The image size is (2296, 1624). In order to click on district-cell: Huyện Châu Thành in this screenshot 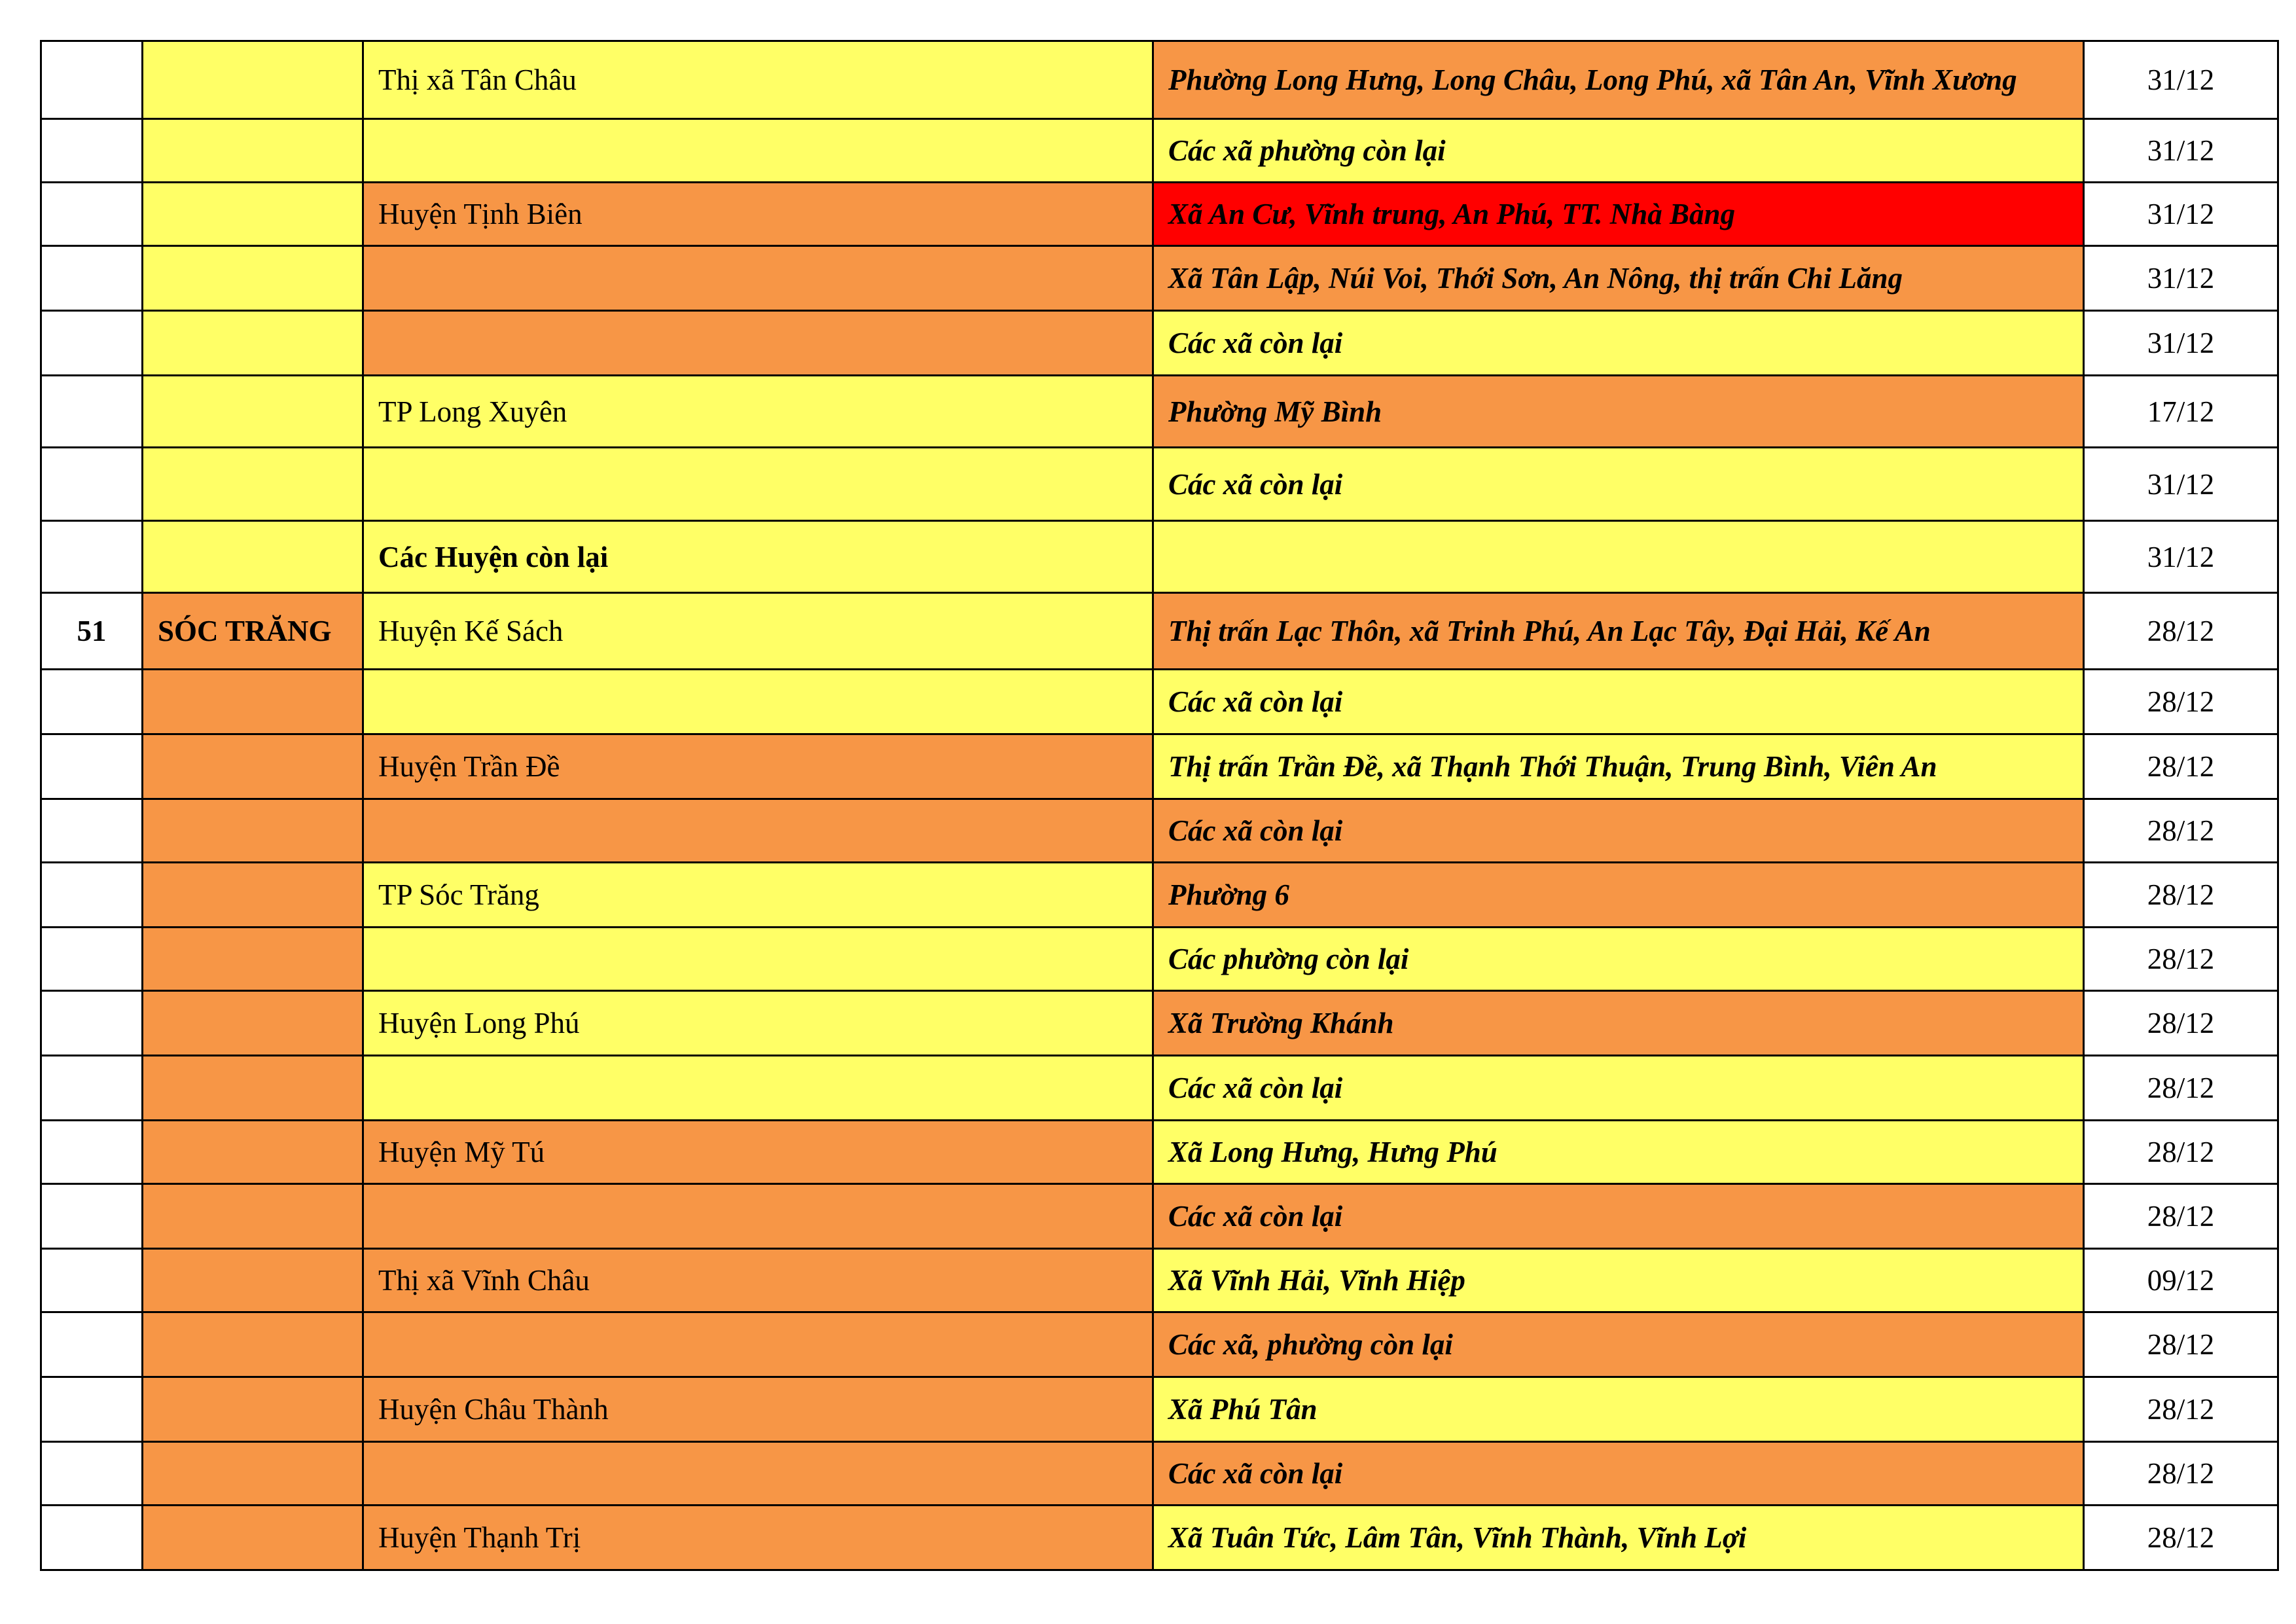, I will do `click(758, 1409)`.